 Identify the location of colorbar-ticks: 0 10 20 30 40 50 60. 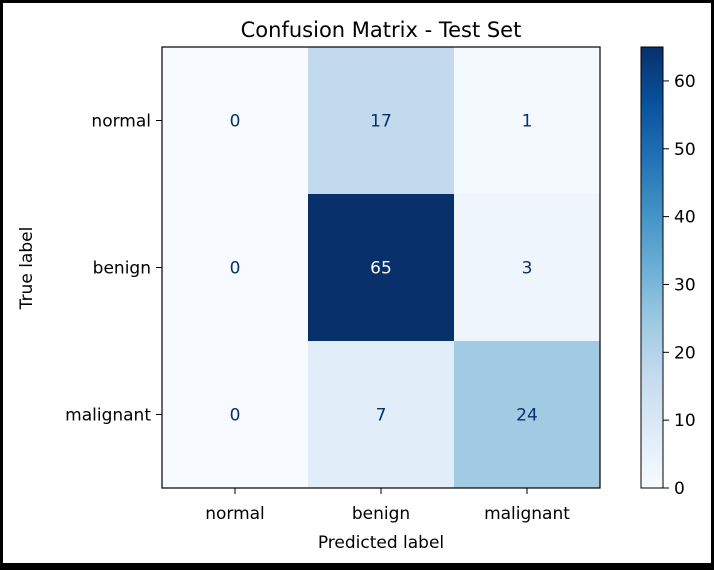
(679, 285).